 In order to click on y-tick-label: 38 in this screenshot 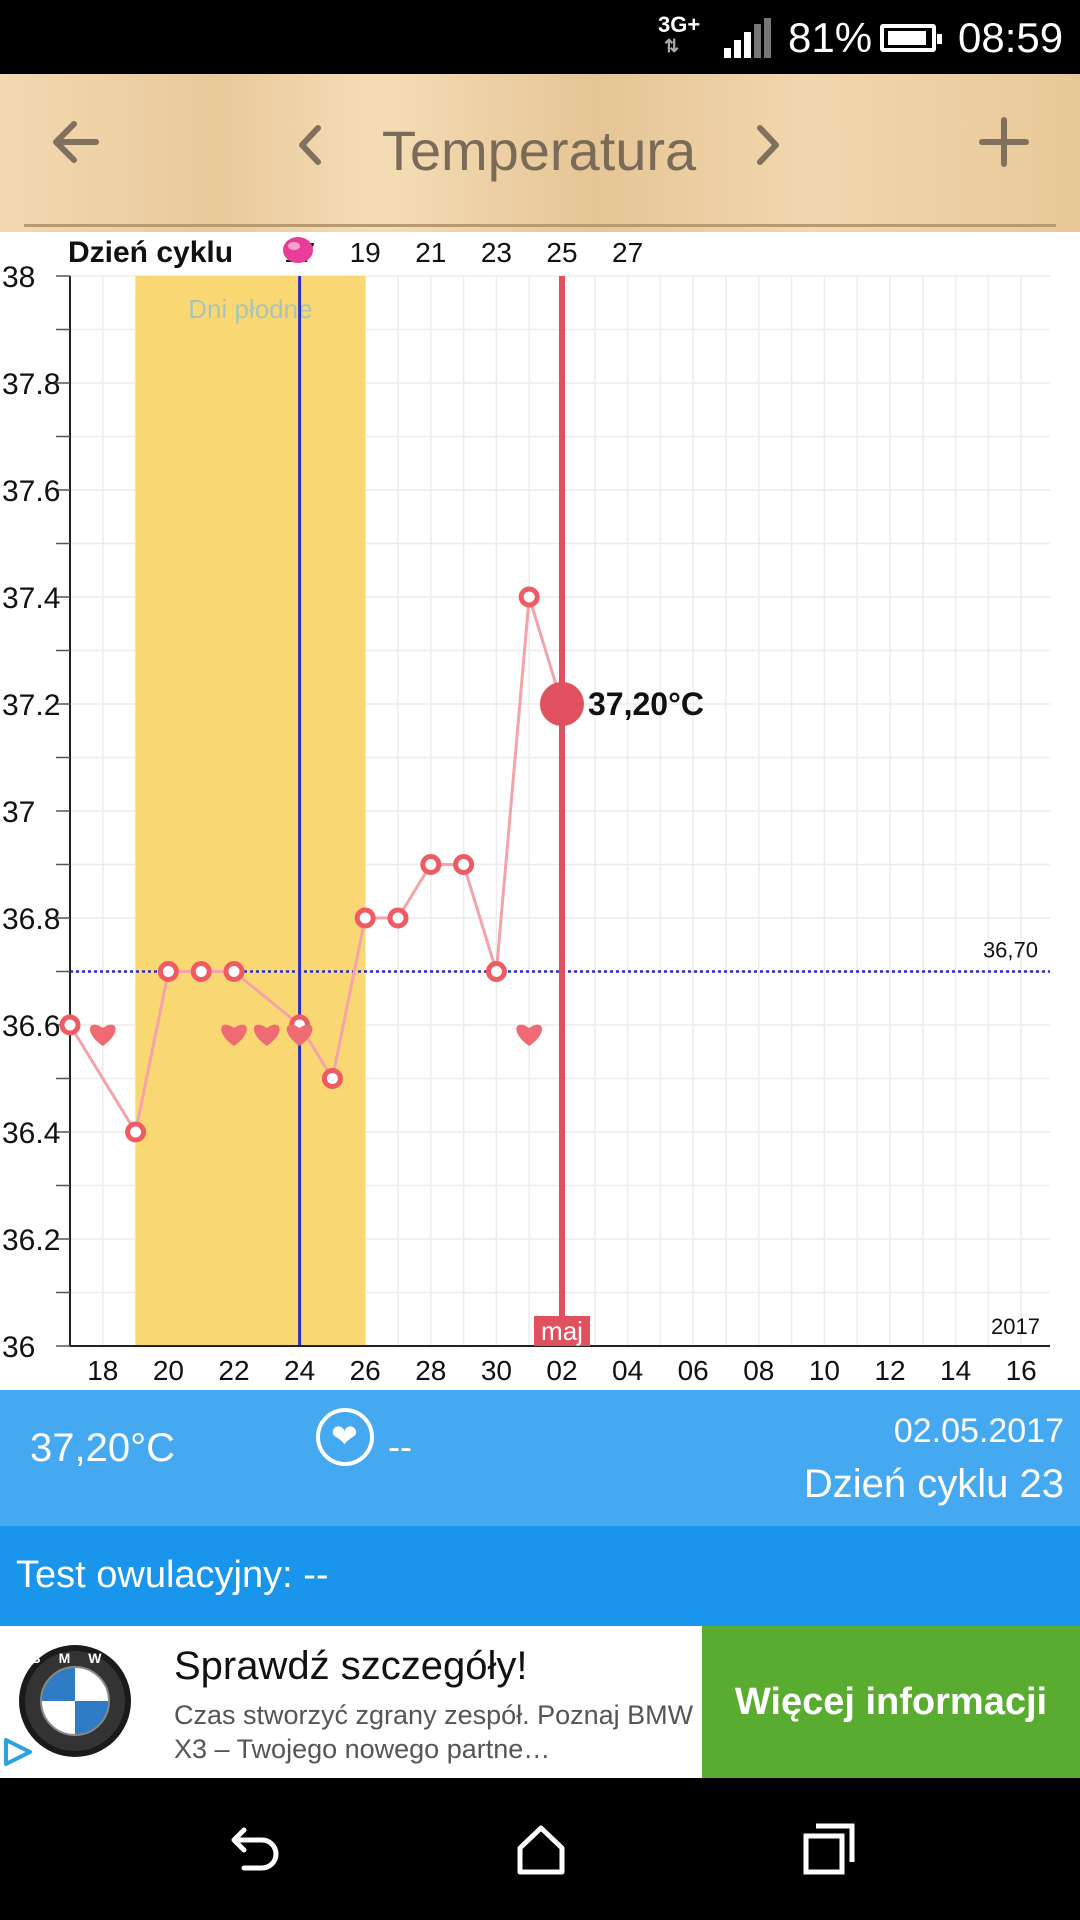, I will do `click(18, 277)`.